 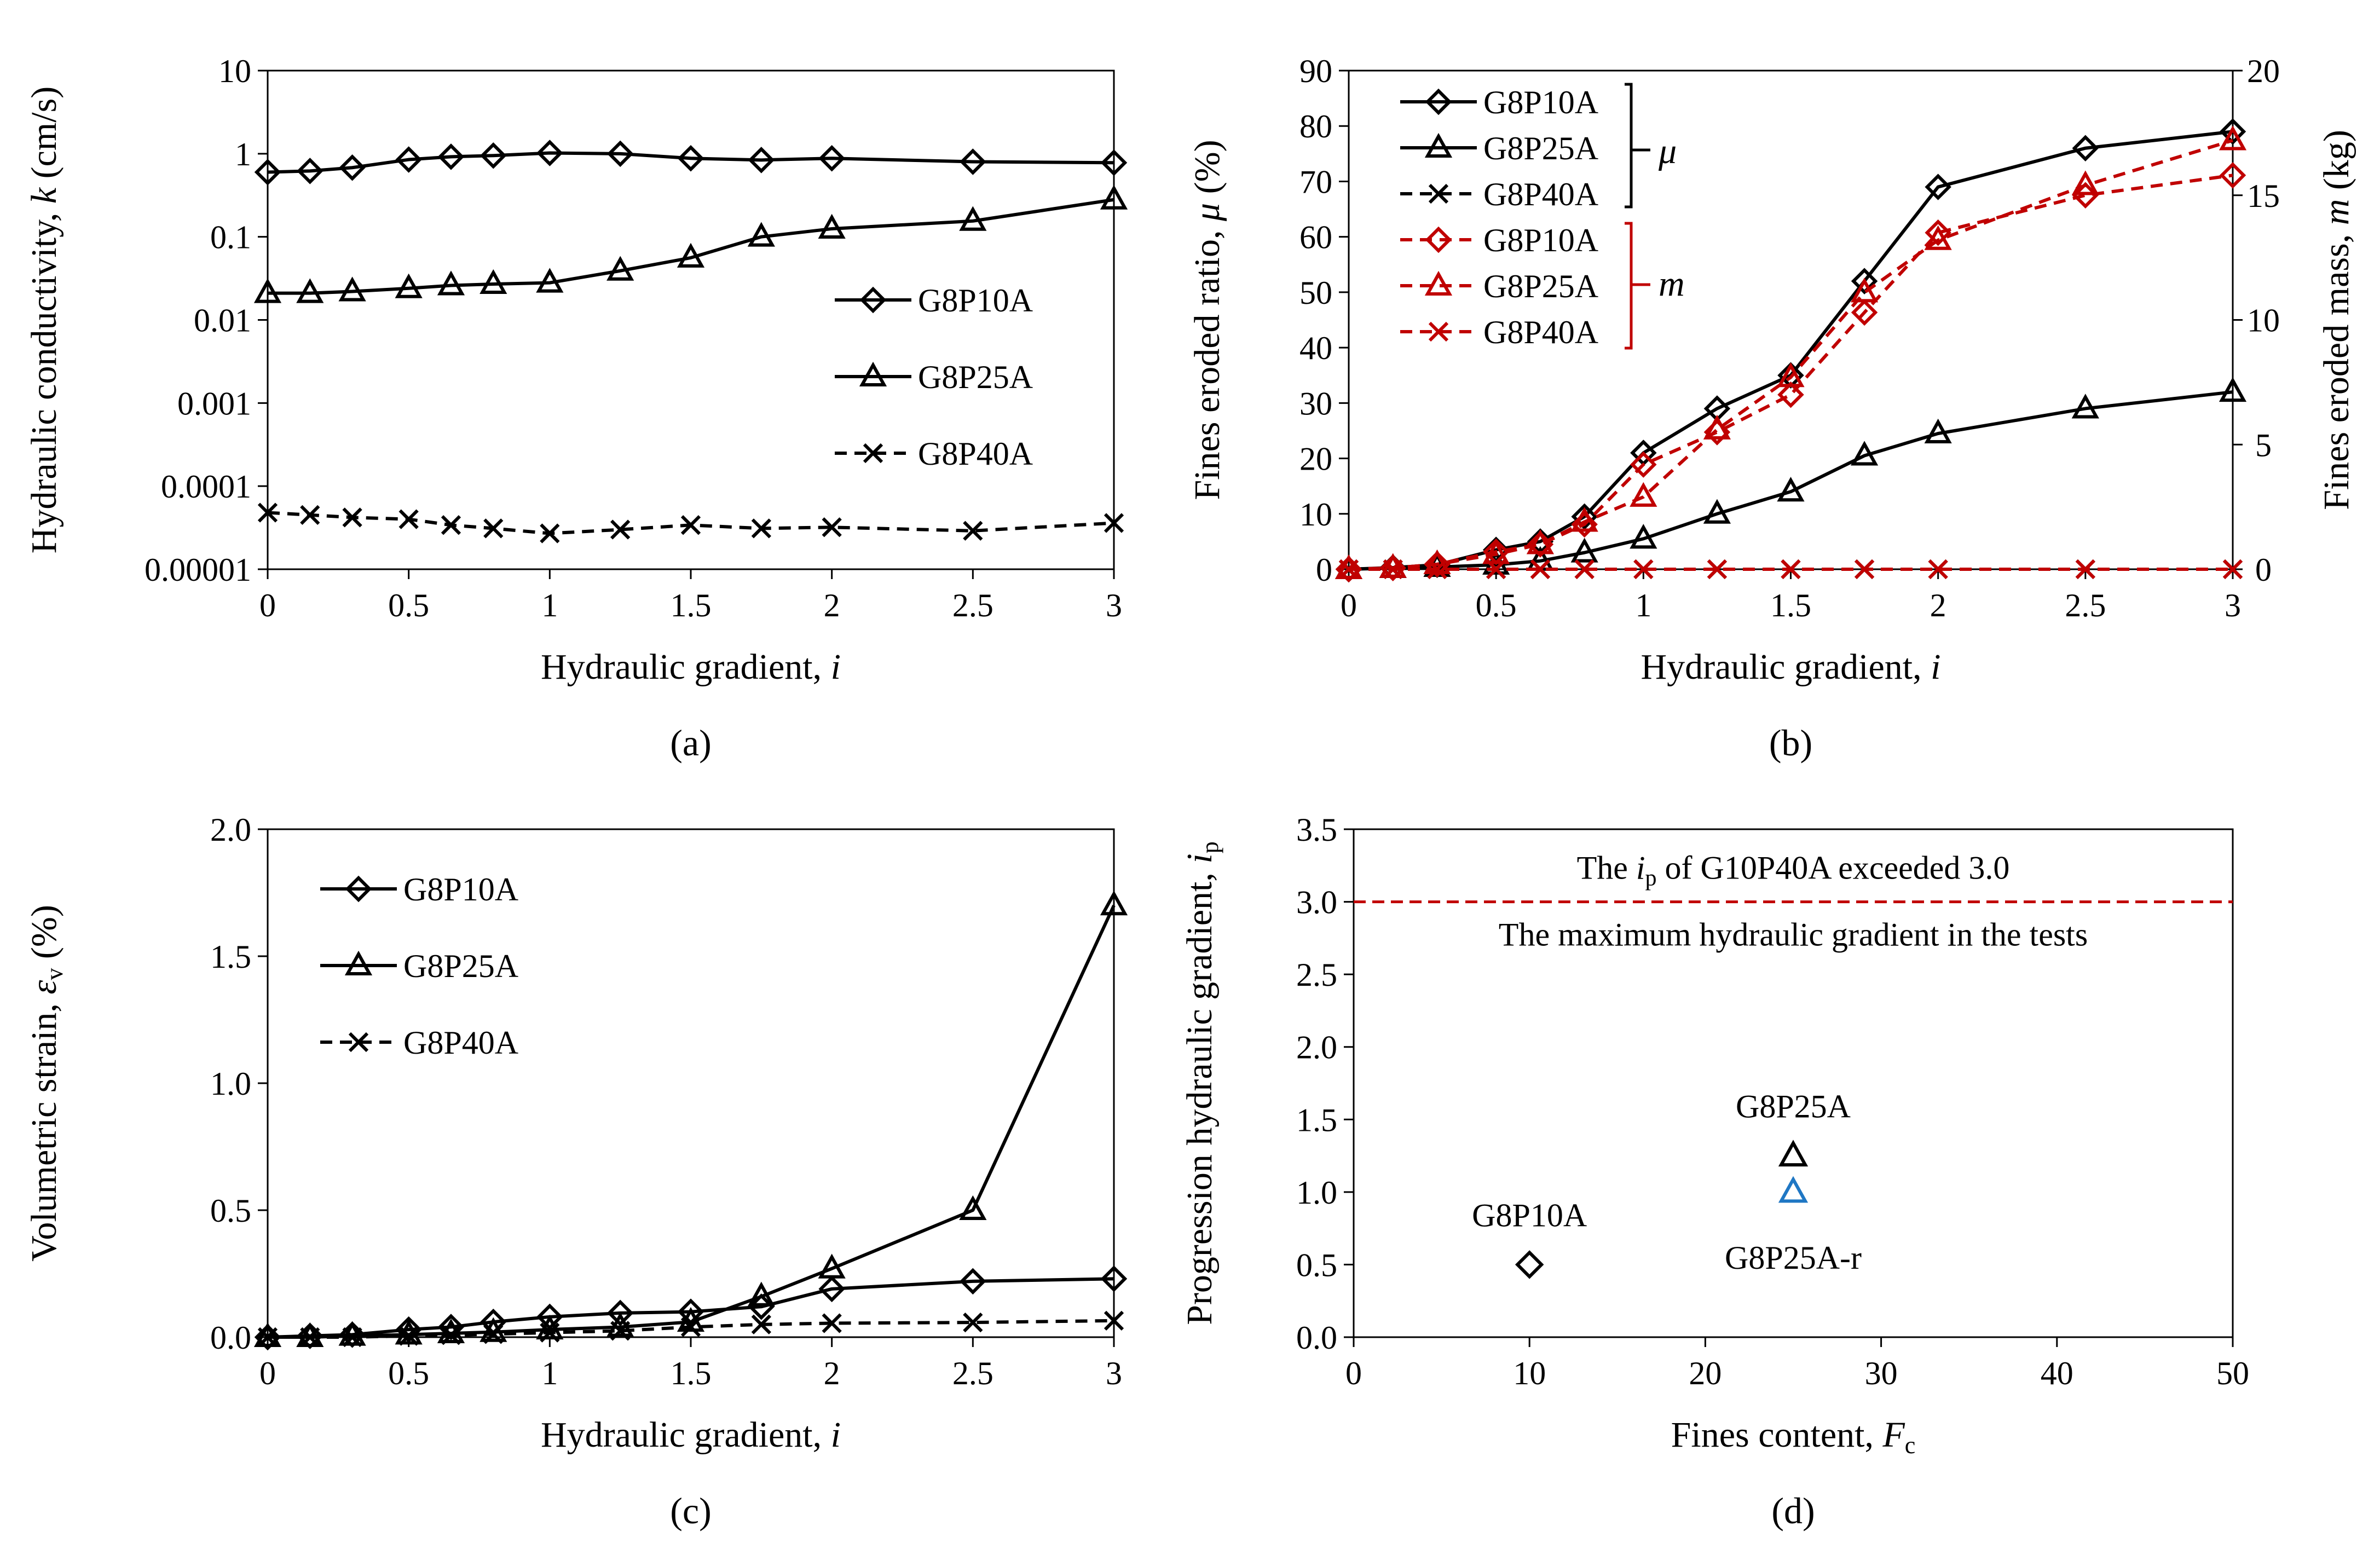 I want to click on series-line-g8p10a, so click(x=690, y=163).